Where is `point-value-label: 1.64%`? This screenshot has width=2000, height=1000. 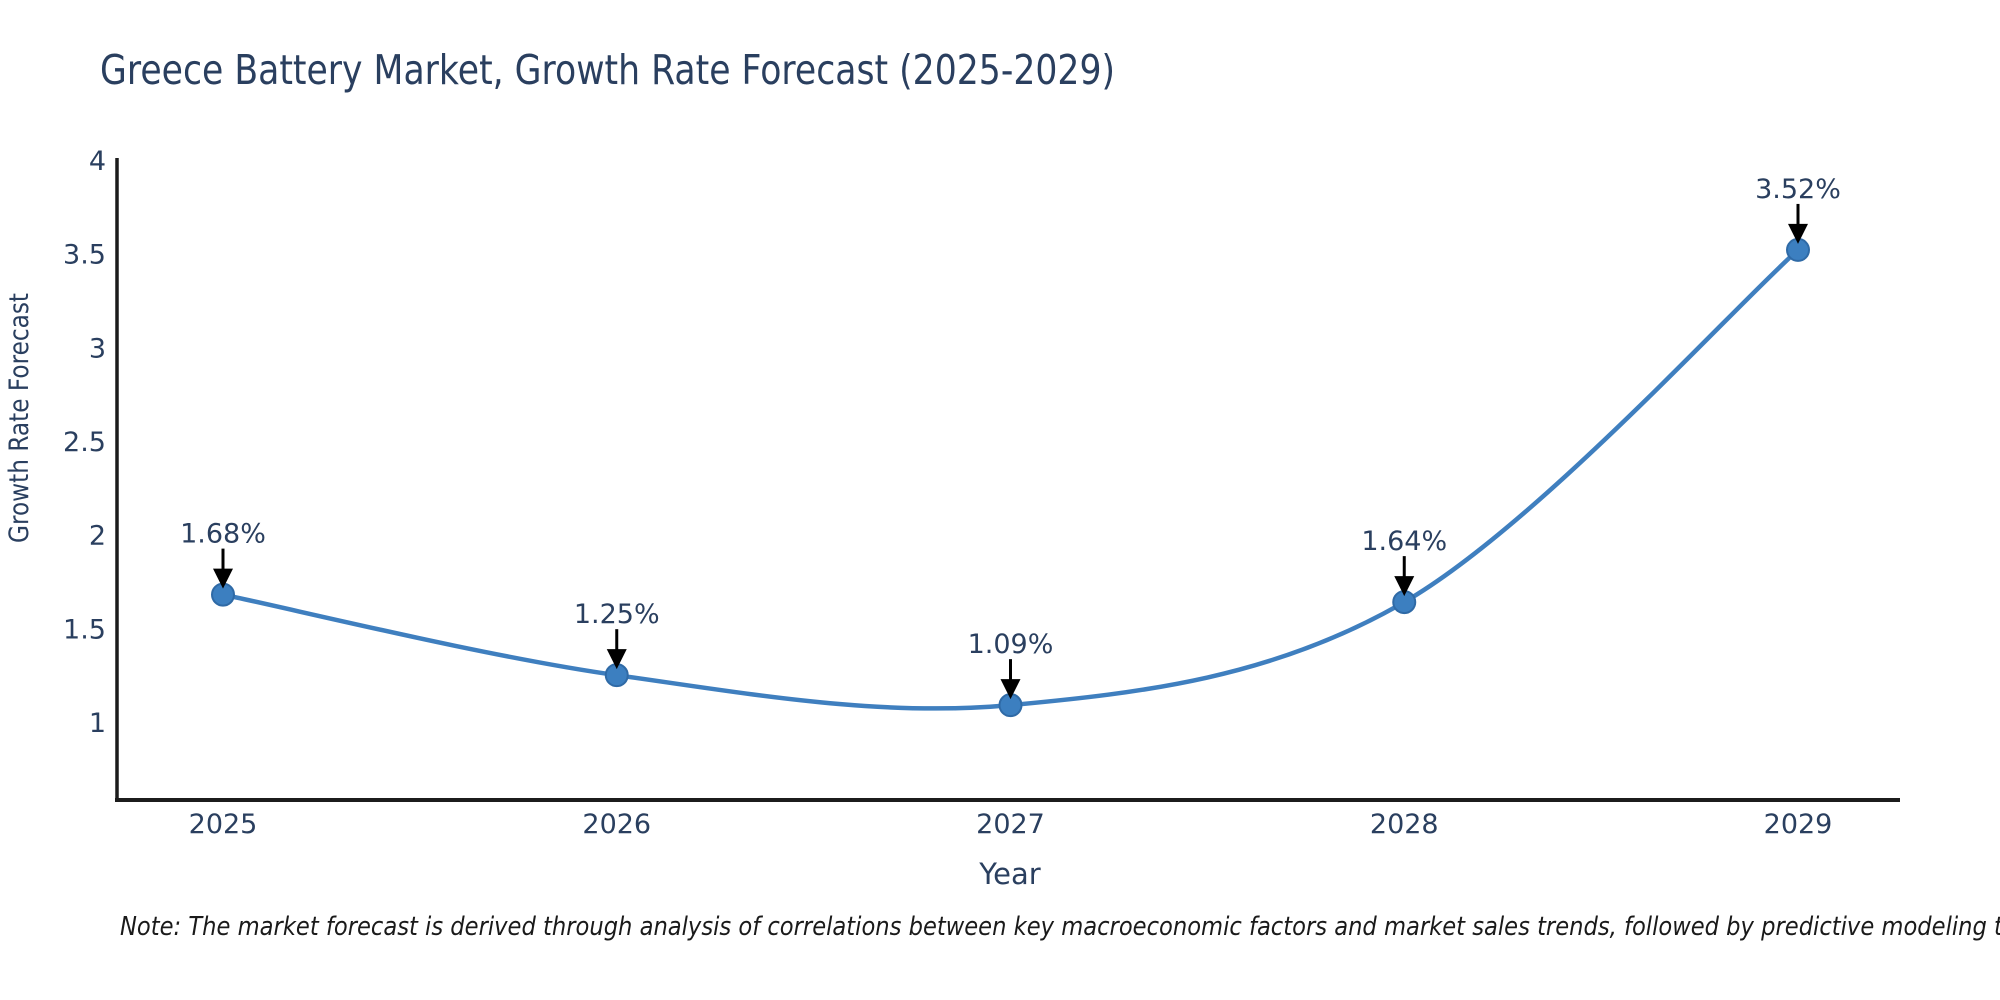 point-value-label: 1.64% is located at coordinates (1404, 541).